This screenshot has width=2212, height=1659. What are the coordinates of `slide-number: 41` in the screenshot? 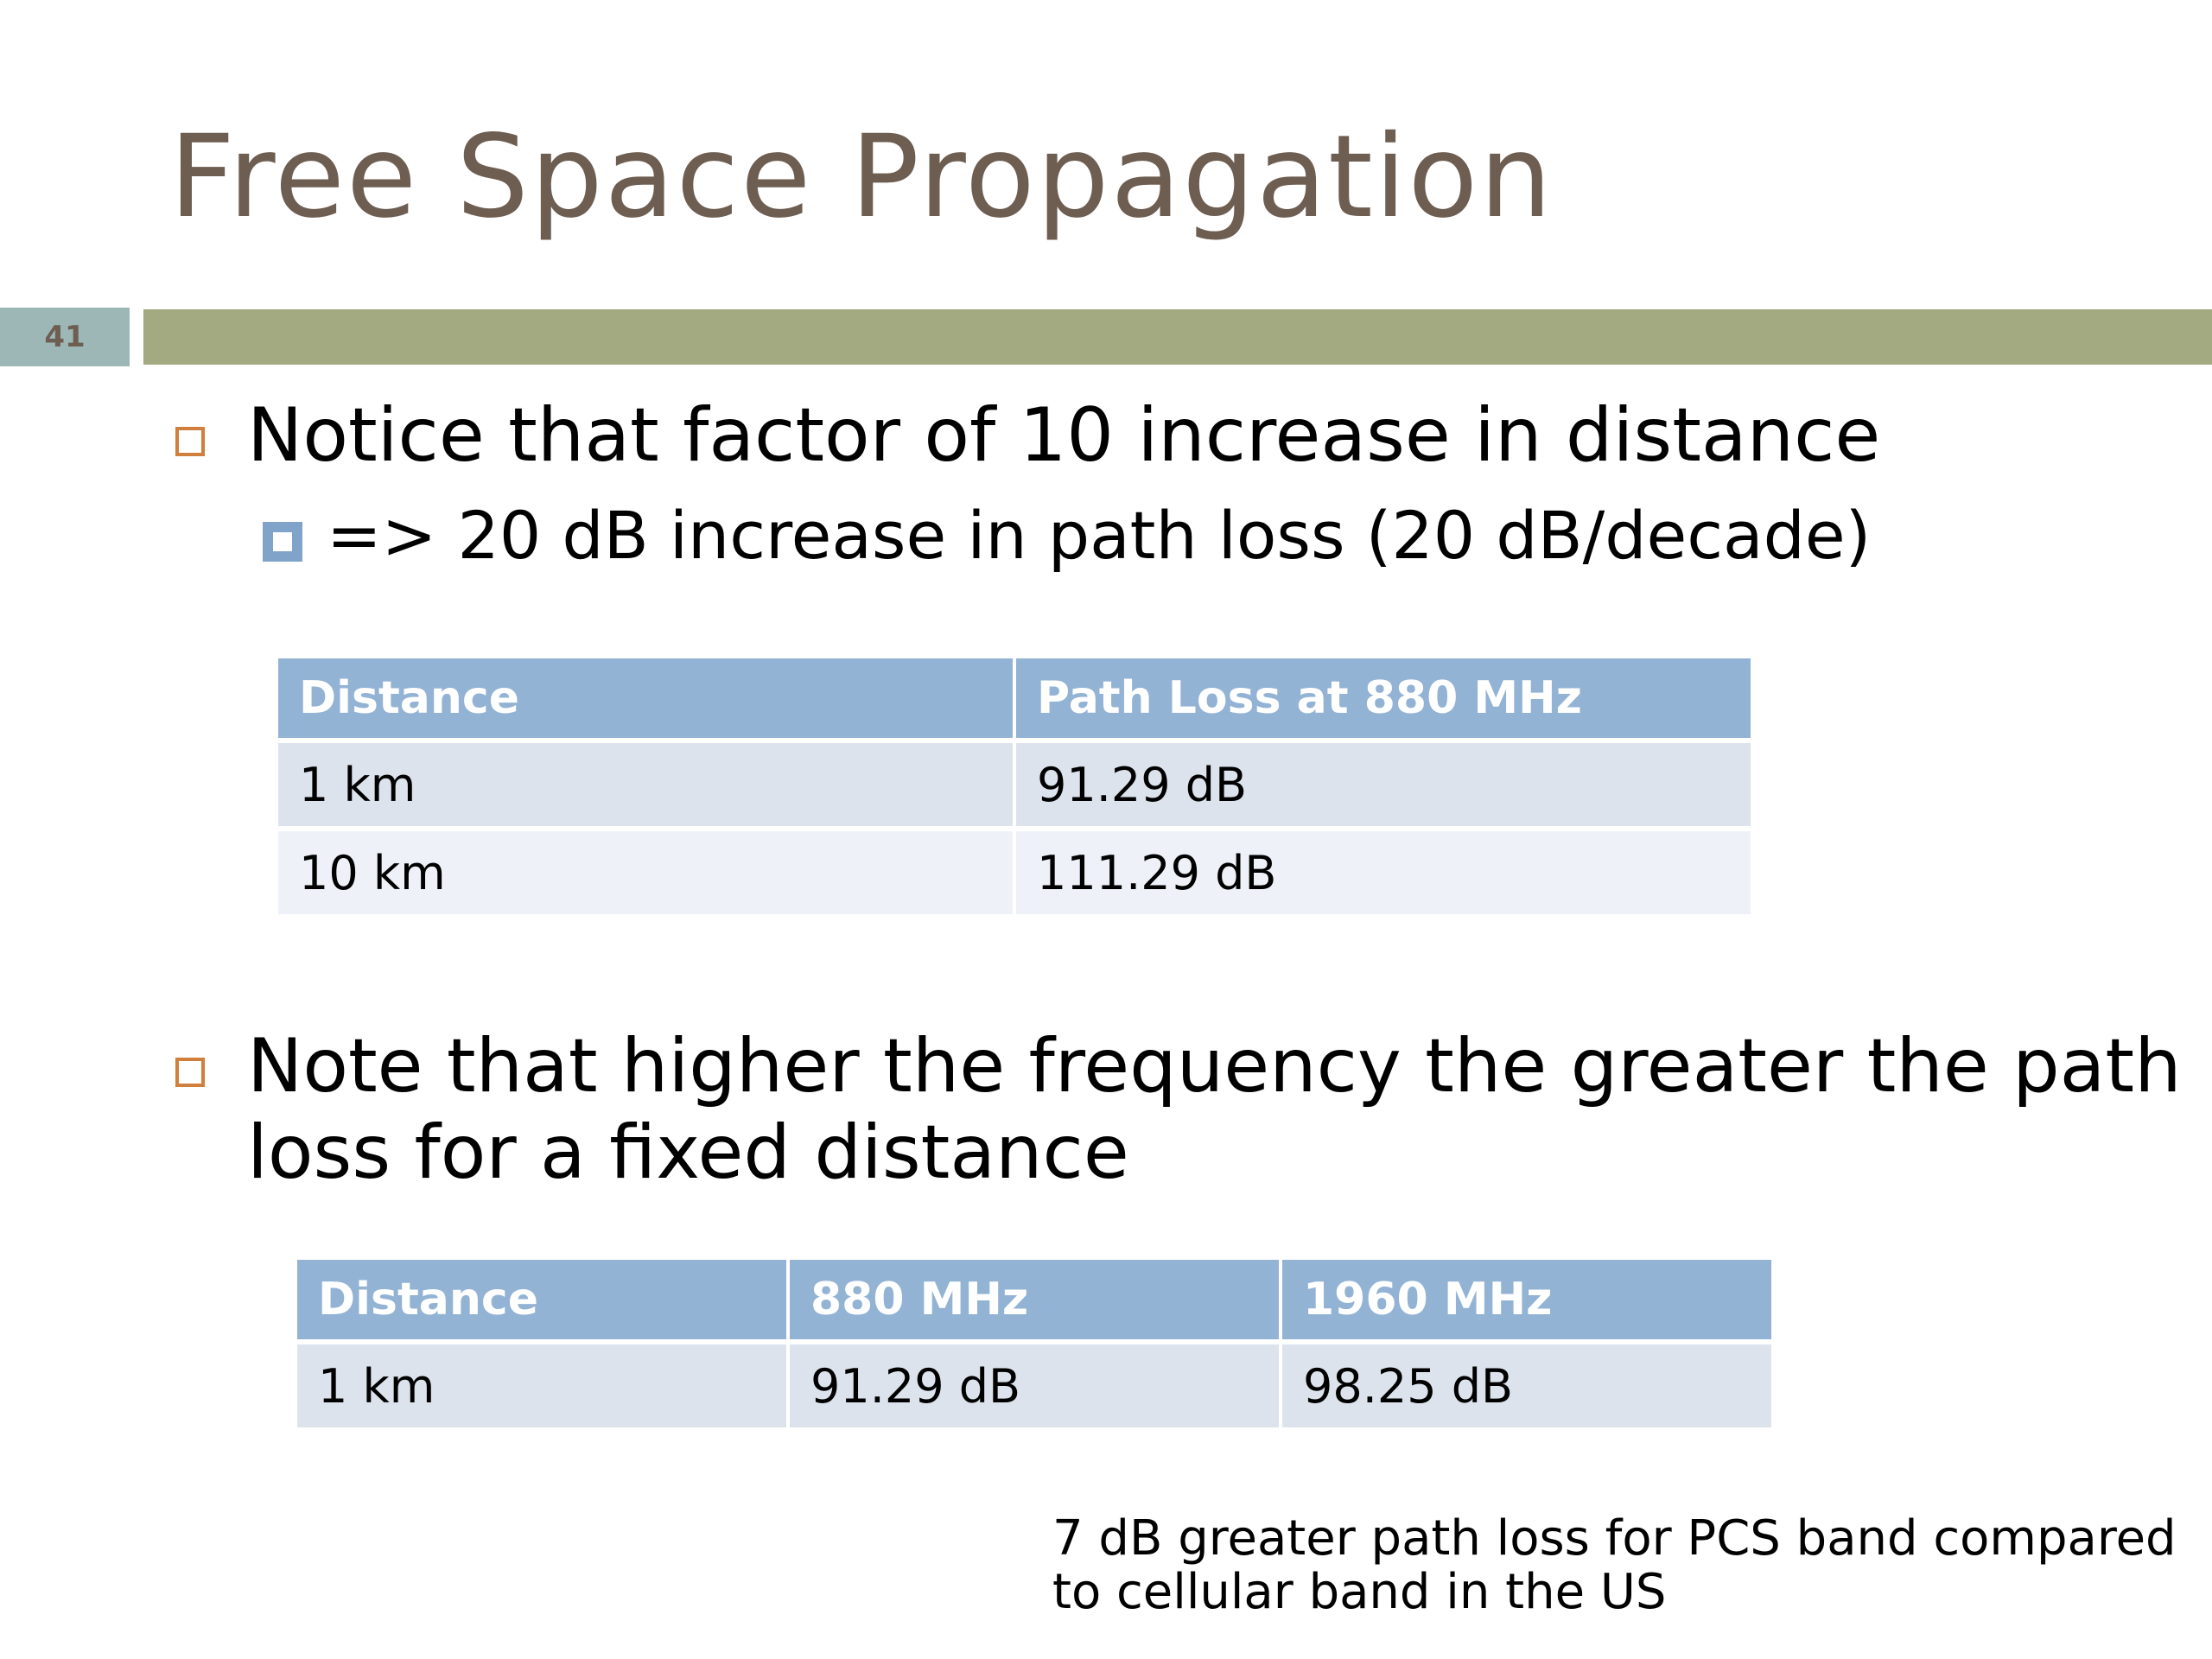 It's located at (65, 337).